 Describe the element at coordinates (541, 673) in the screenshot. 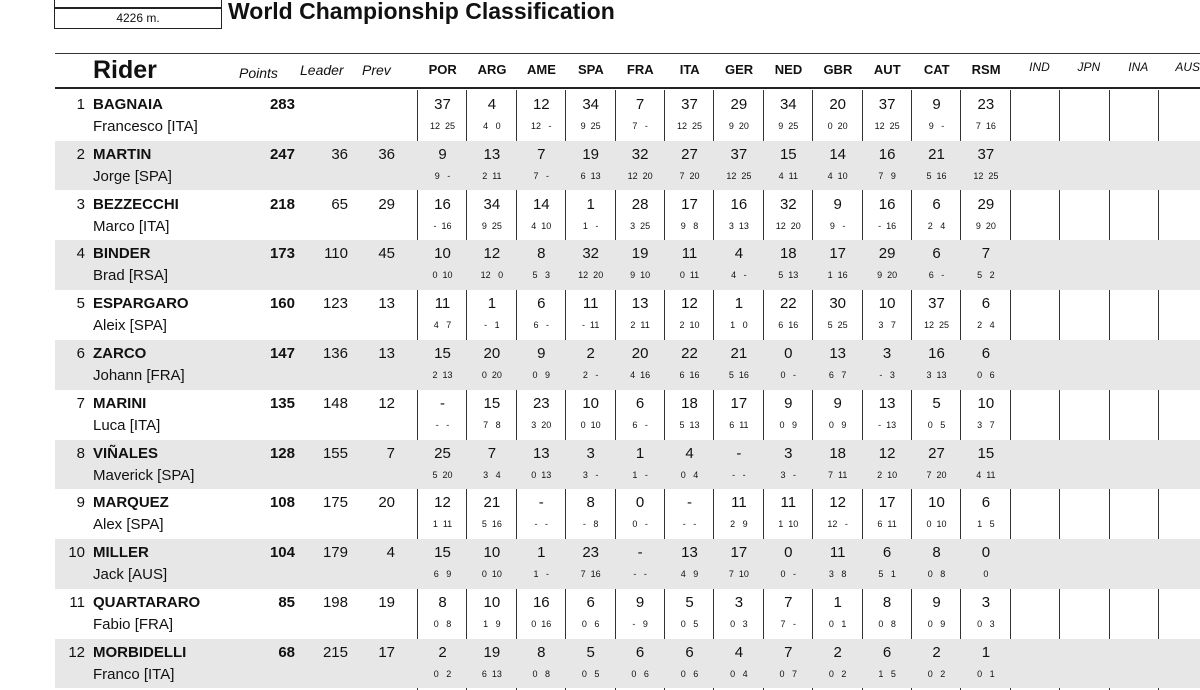

I see `race-points-split: 0 8` at that location.